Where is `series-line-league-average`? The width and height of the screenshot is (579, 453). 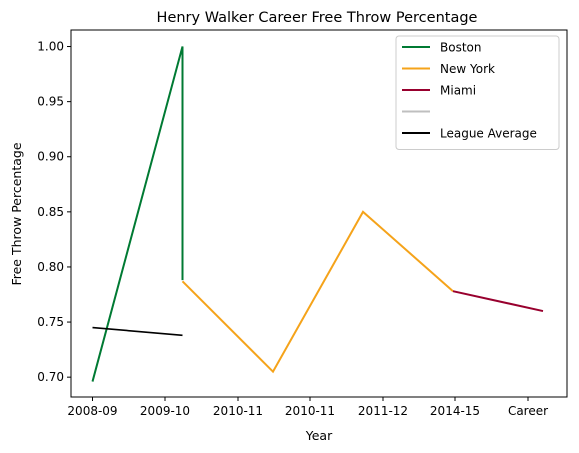
series-line-league-average is located at coordinates (137, 331).